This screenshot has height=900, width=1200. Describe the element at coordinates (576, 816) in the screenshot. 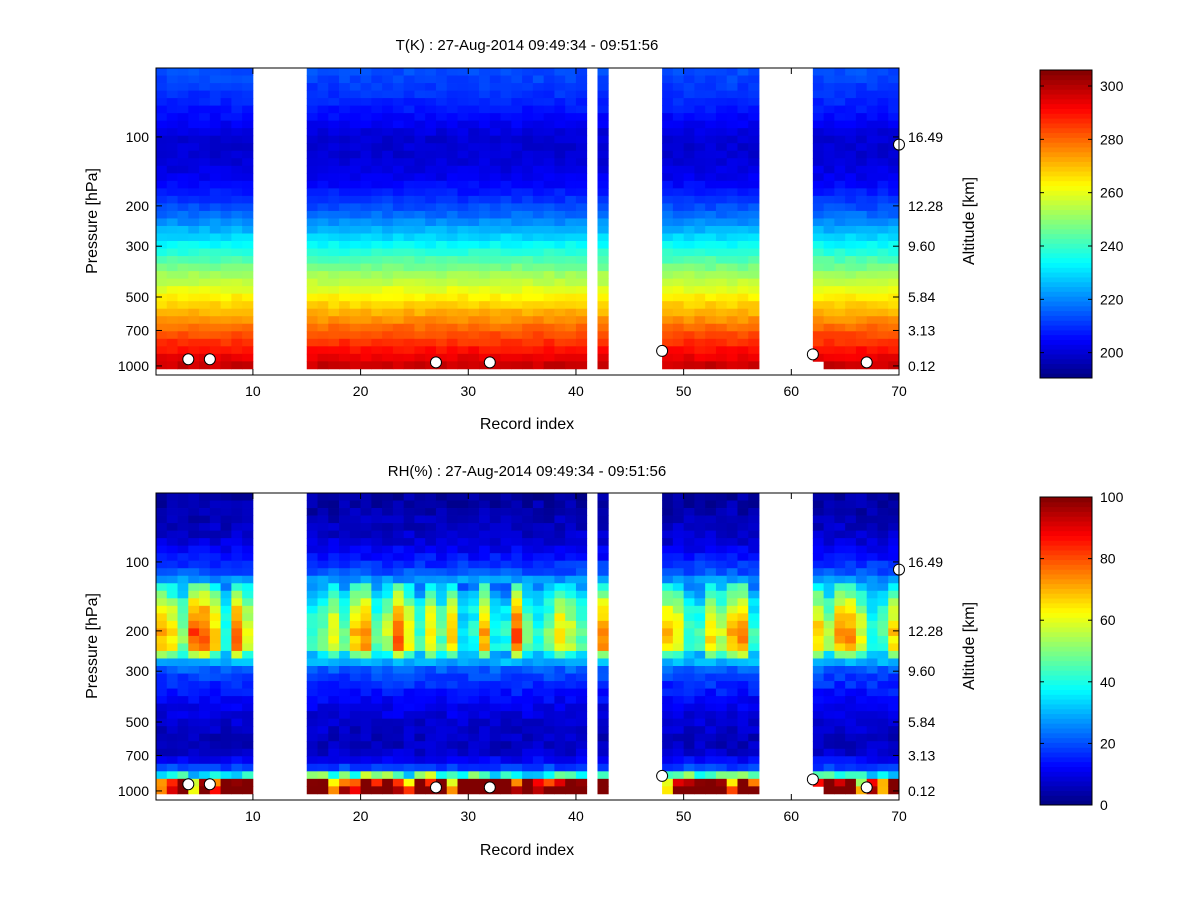

I see `x-tick-label: 40` at that location.